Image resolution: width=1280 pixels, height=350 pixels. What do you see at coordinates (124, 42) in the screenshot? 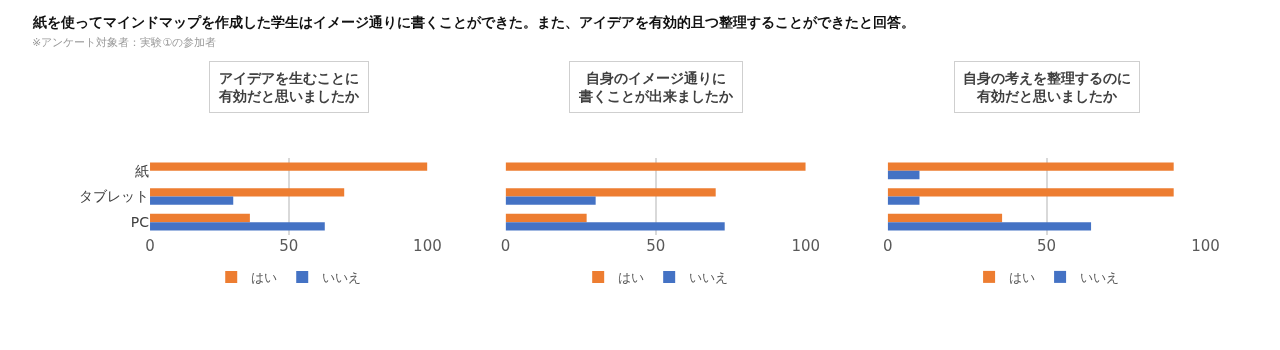
I see `text: ※アンケート対象者：実験①の参加者` at bounding box center [124, 42].